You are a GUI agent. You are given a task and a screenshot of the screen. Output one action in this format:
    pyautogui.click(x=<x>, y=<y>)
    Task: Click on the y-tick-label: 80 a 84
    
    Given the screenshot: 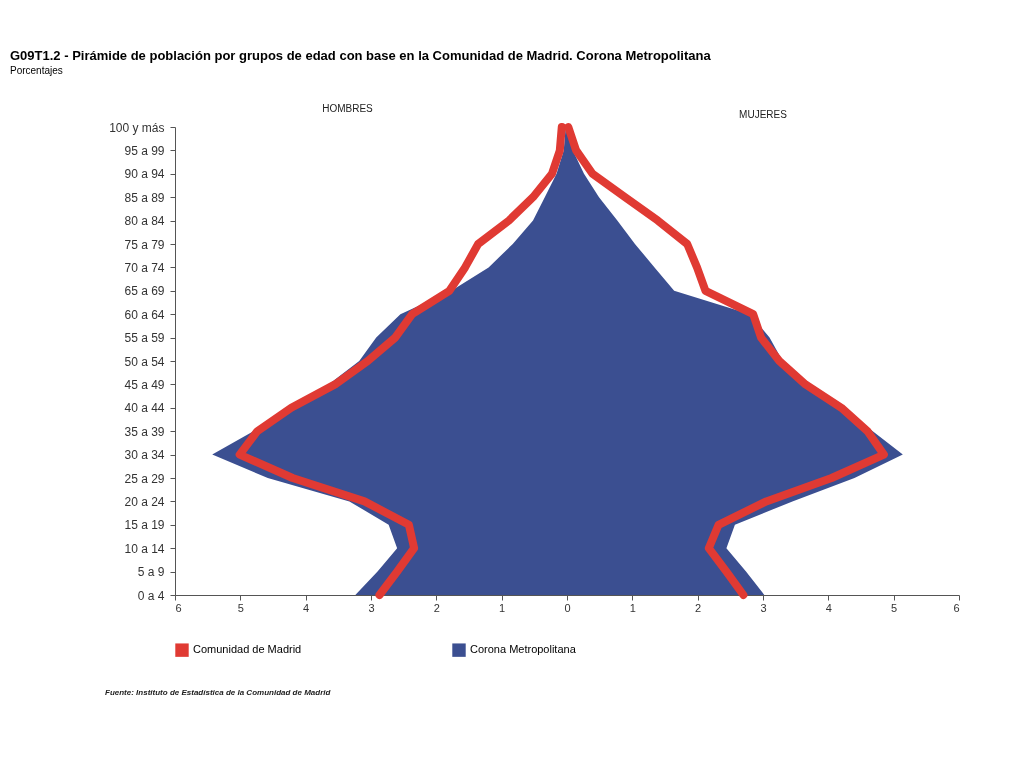 What is the action you would take?
    pyautogui.click(x=144, y=221)
    